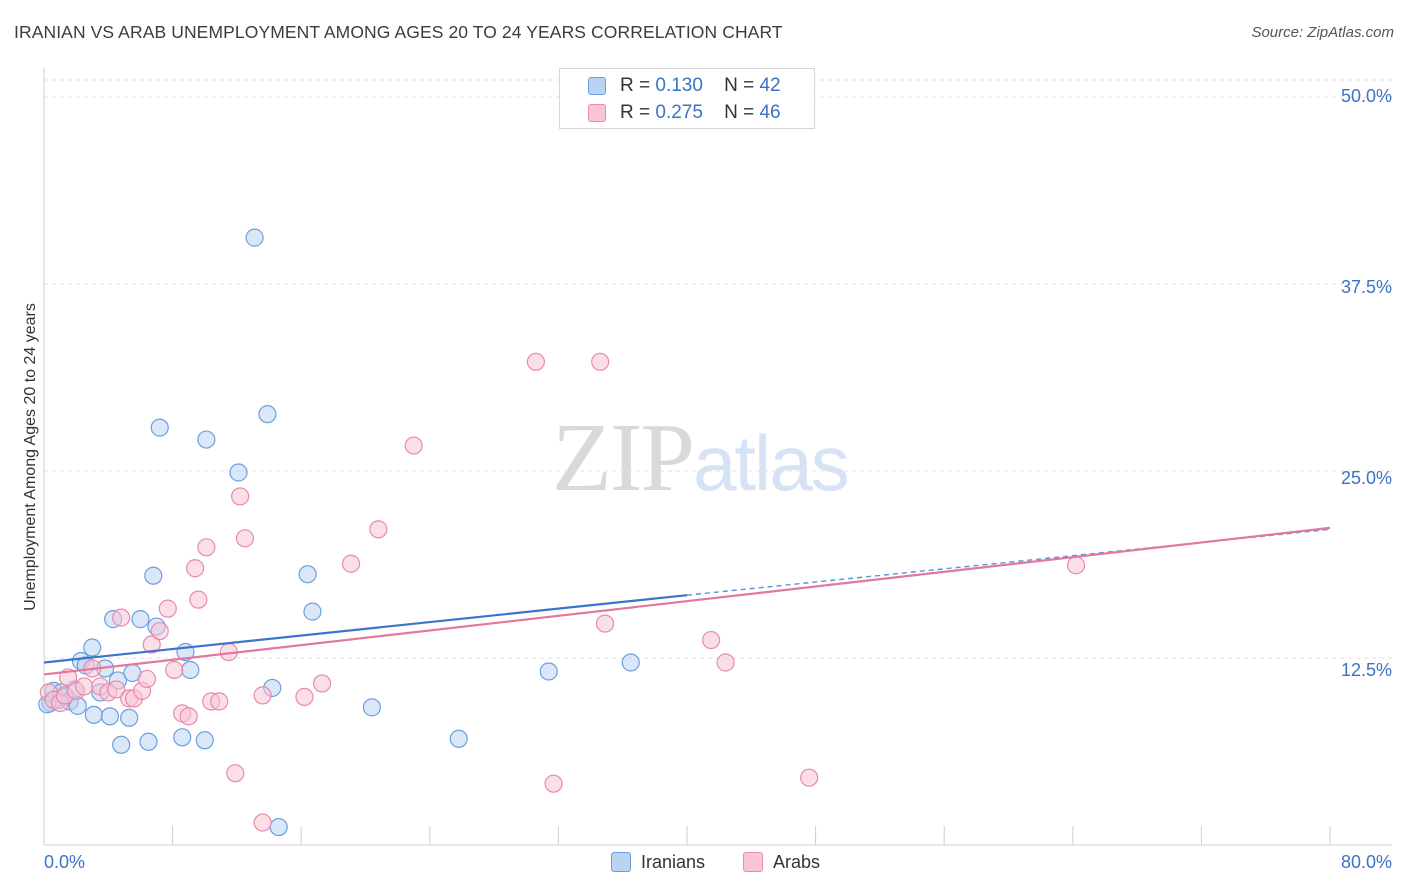  I want to click on legend-r-label-iranians: R =, so click(635, 85).